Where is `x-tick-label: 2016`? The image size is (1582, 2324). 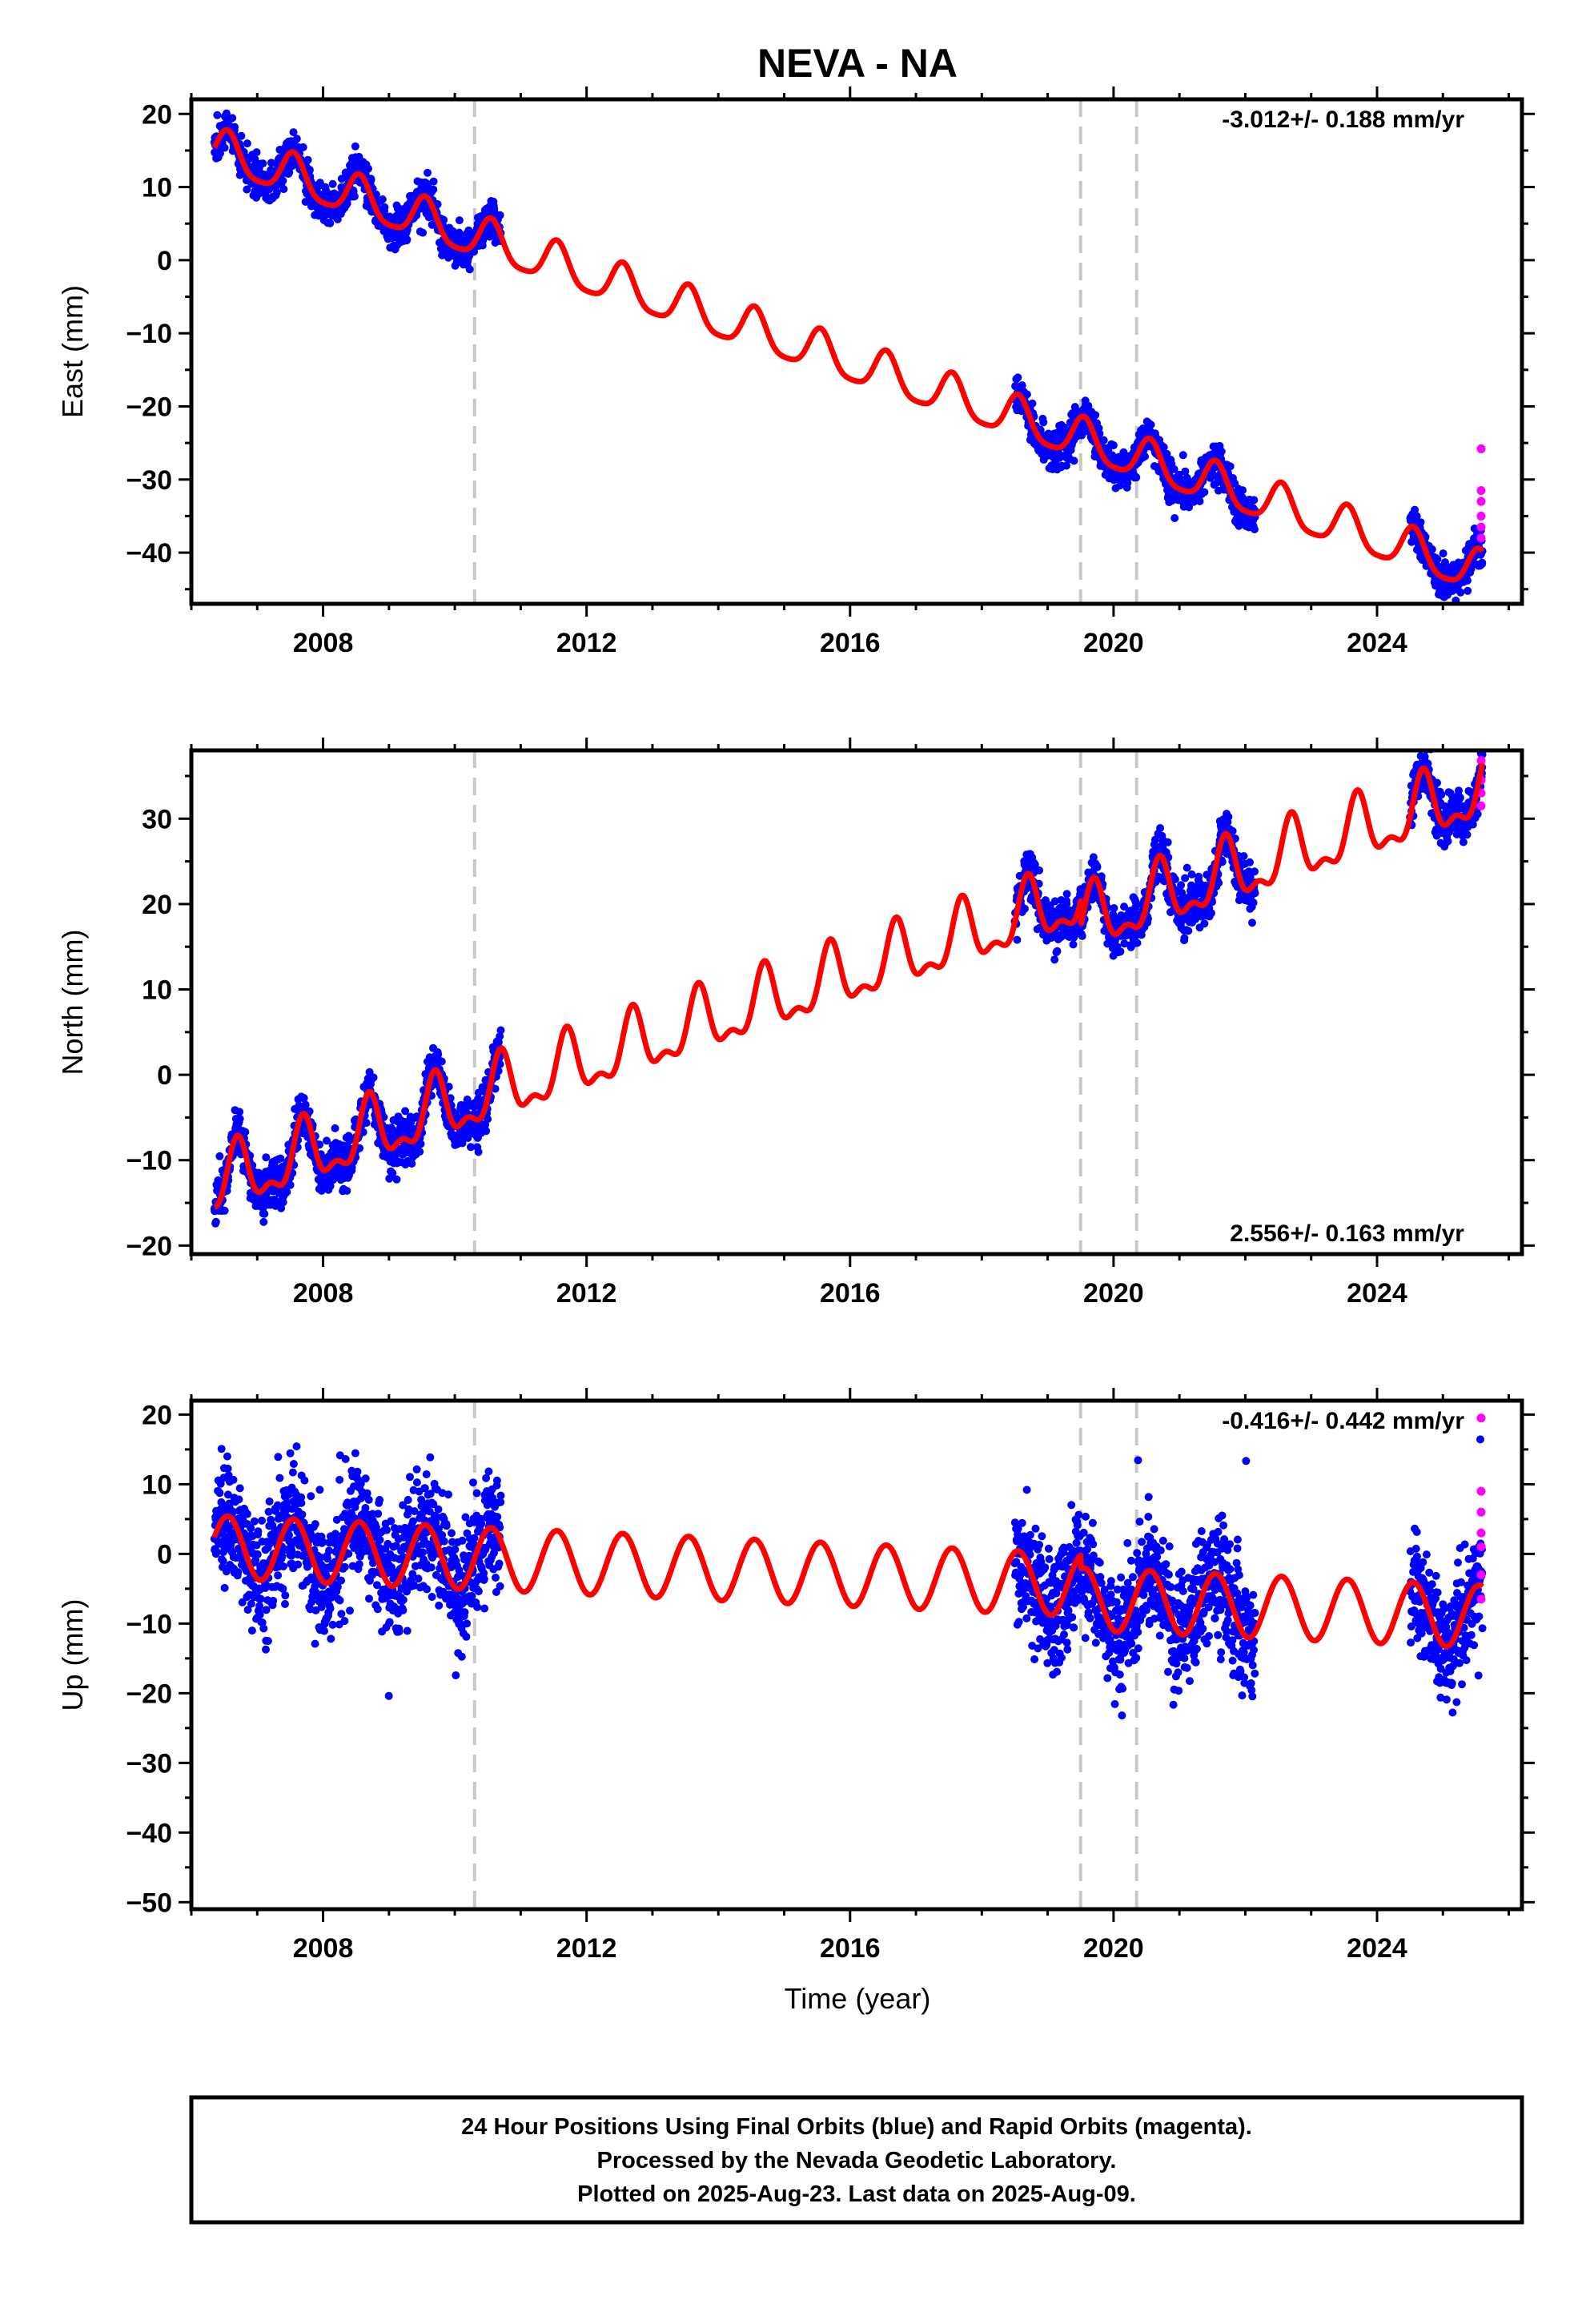 x-tick-label: 2016 is located at coordinates (850, 1294).